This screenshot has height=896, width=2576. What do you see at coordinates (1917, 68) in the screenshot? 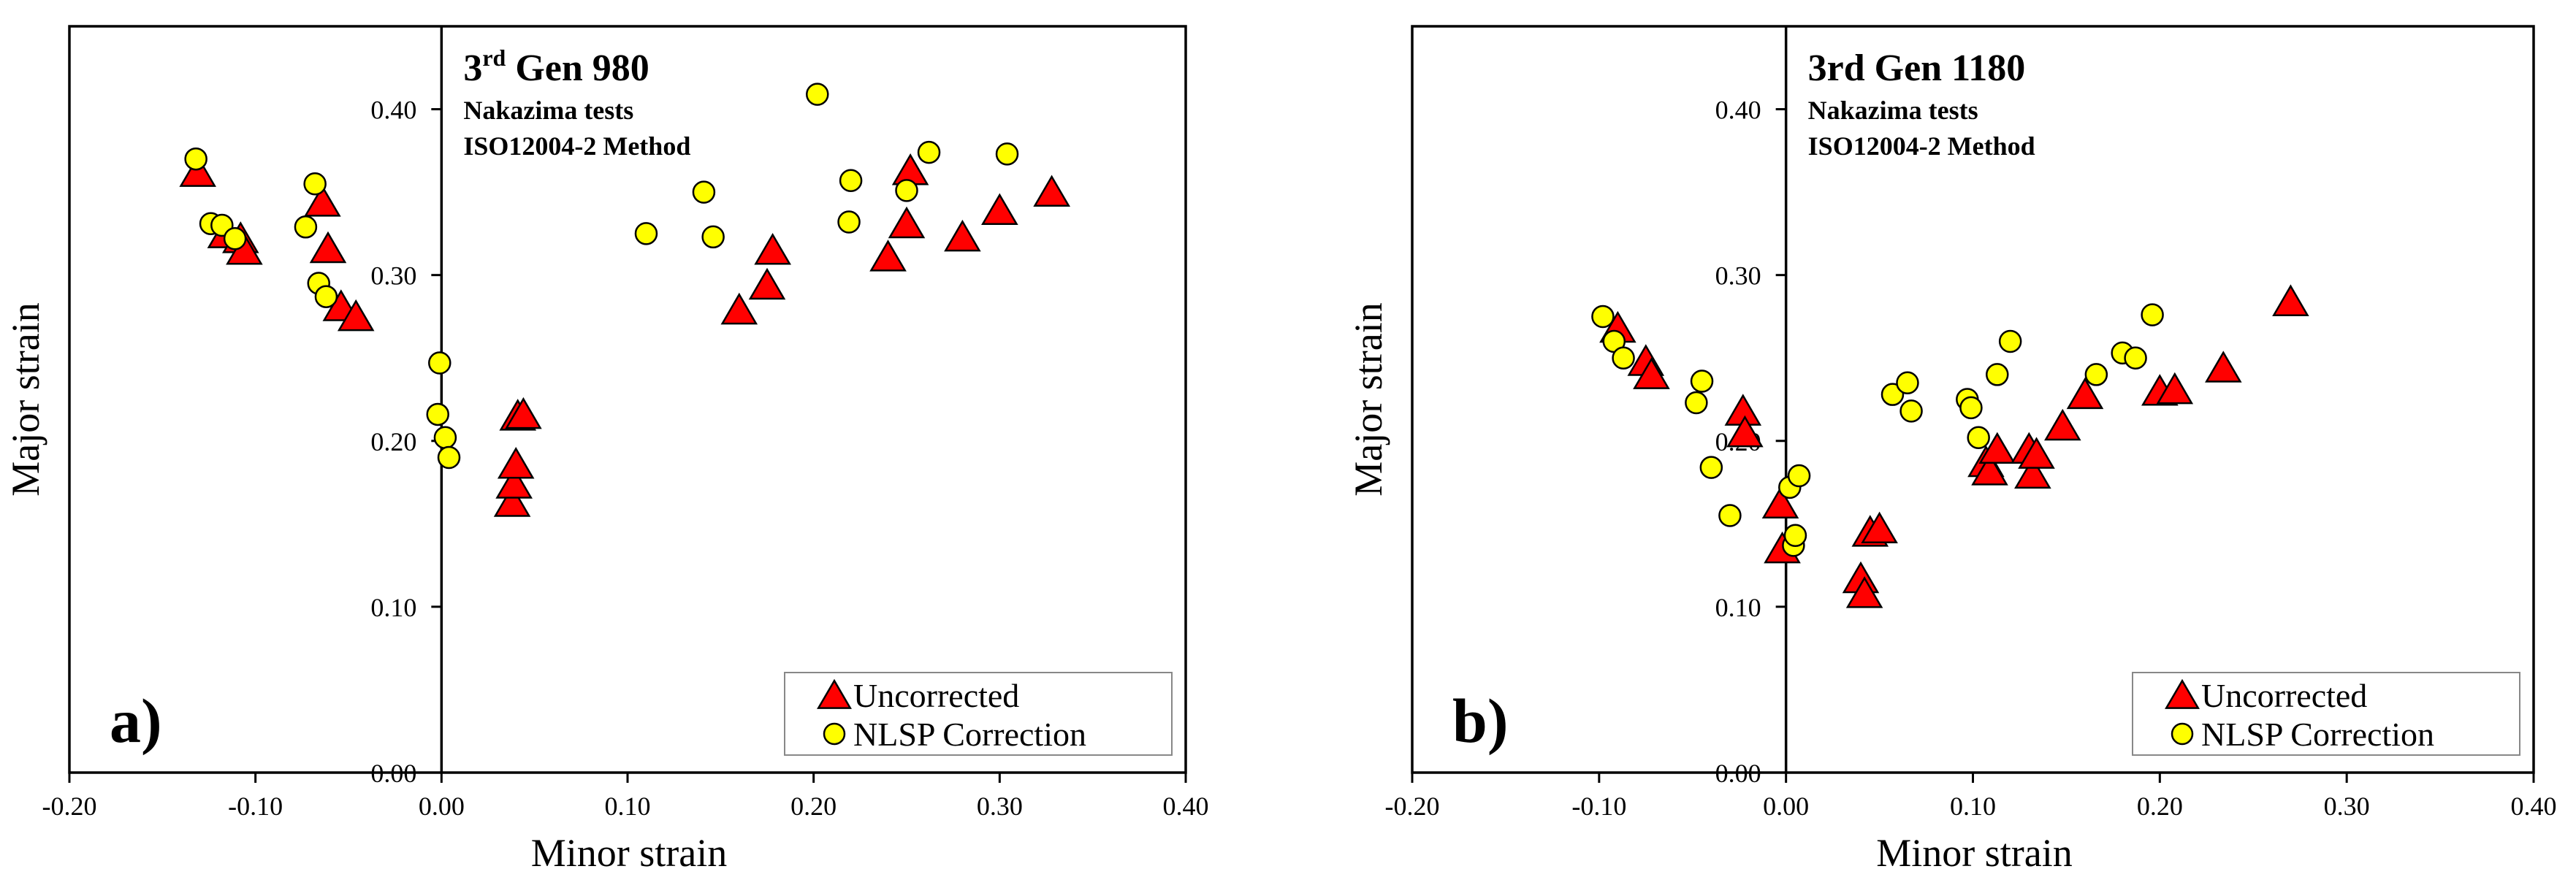
I see `chart-title: 3rd Gen 1180` at bounding box center [1917, 68].